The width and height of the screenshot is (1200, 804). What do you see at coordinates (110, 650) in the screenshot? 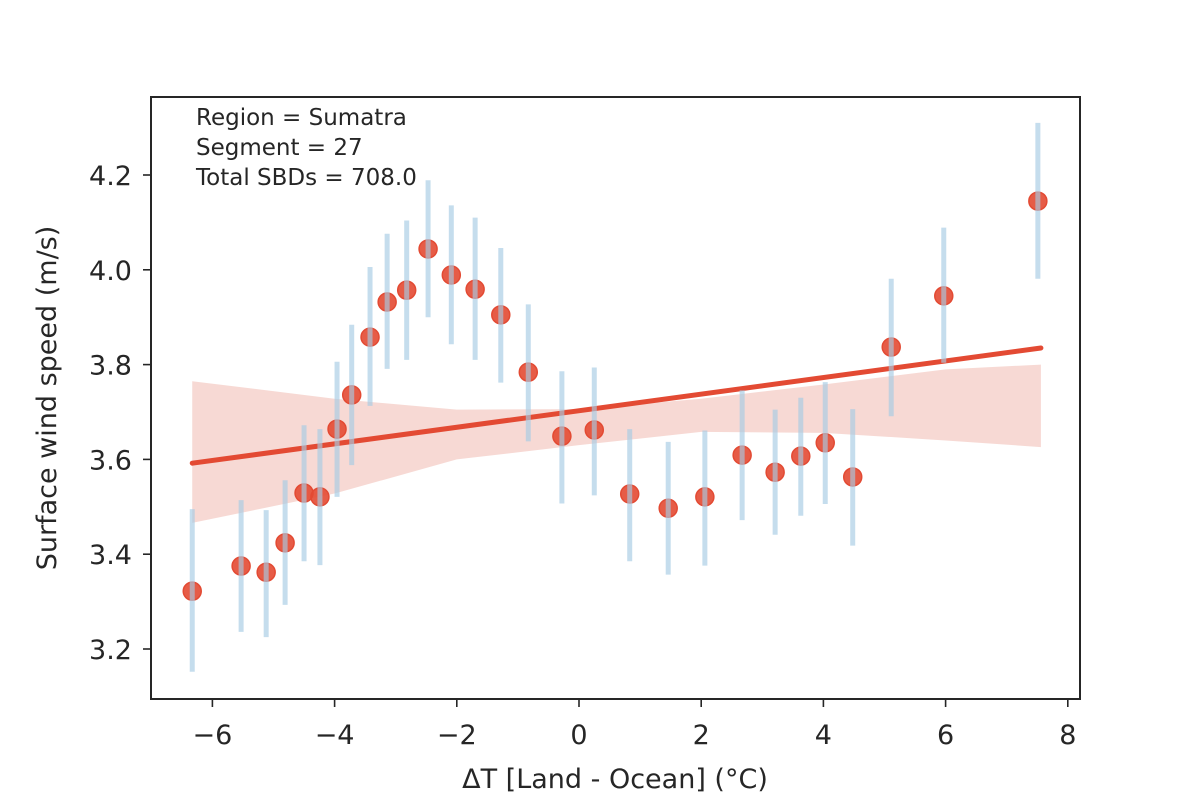
I see `y-tick-label: 3.2` at bounding box center [110, 650].